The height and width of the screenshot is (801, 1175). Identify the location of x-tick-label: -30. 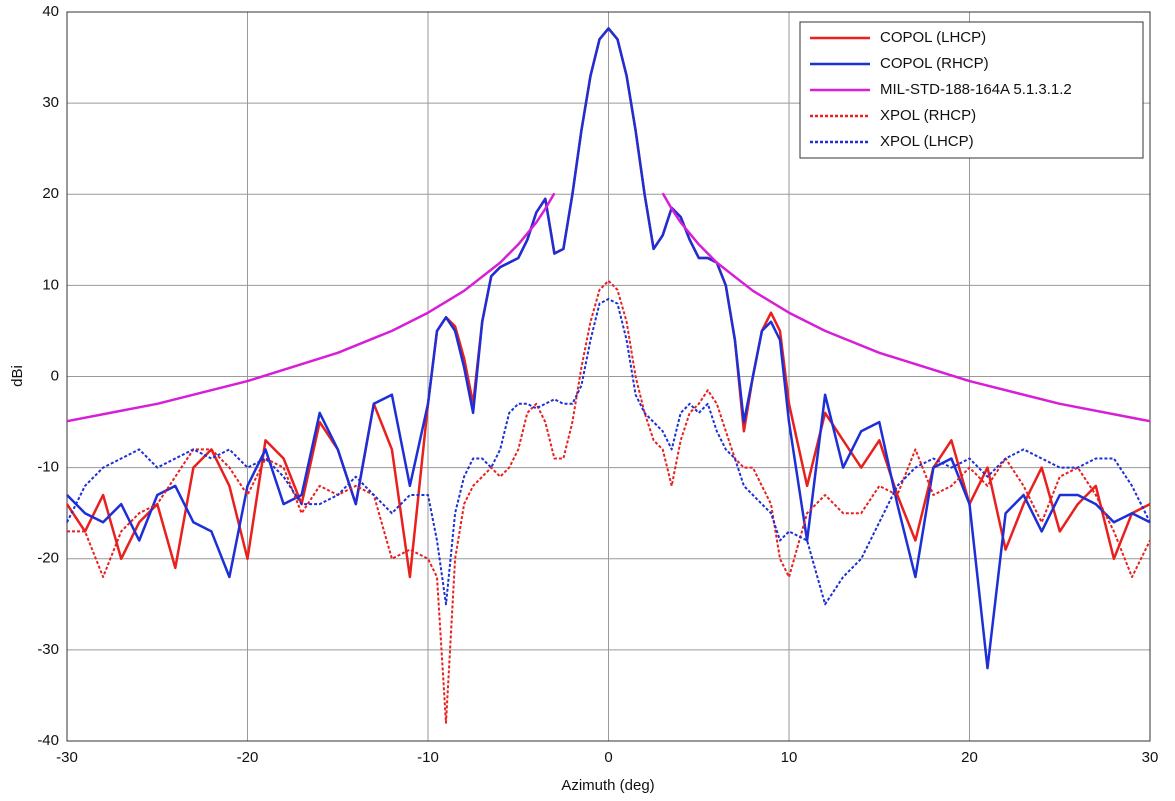
(67, 757).